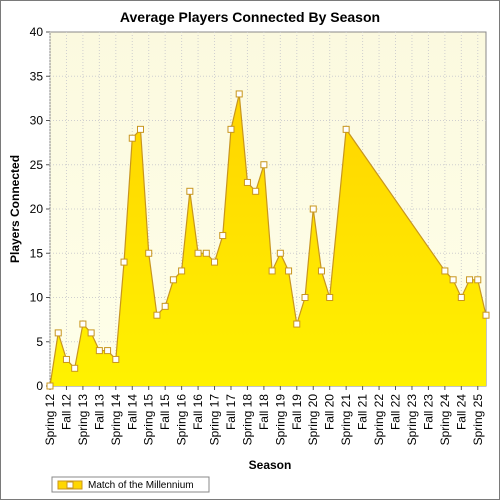 The width and height of the screenshot is (500, 500). What do you see at coordinates (428, 412) in the screenshot?
I see `x-tick-label: Fall 23` at bounding box center [428, 412].